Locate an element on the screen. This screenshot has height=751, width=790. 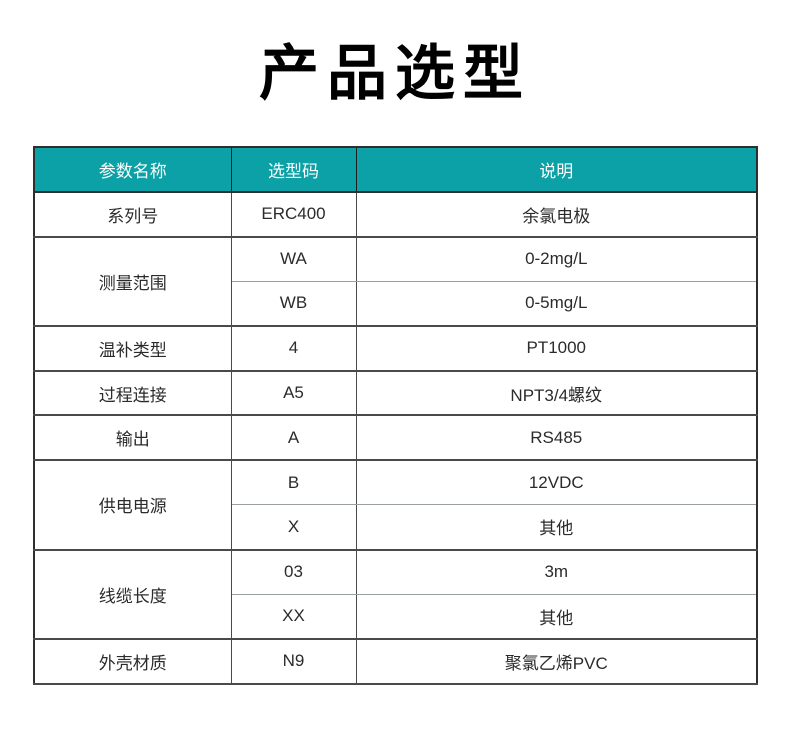
header-code: 选型码 is located at coordinates (293, 169).